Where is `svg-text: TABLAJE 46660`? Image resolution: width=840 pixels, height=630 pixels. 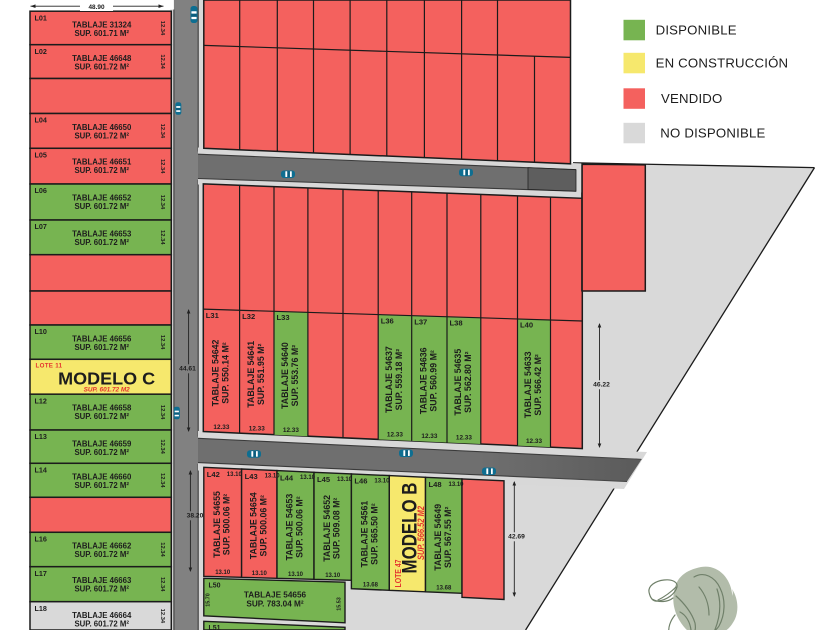
svg-text: TABLAJE 46660 is located at coordinates (102, 477).